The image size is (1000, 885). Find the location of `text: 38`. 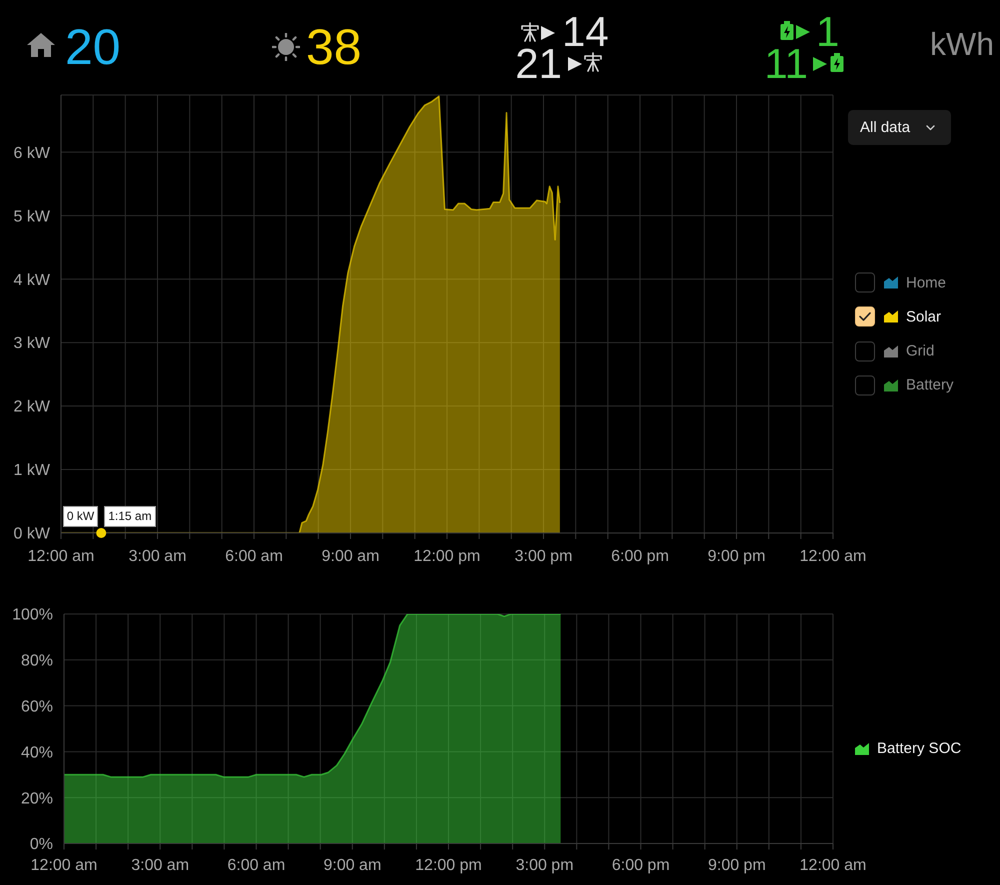

text: 38 is located at coordinates (334, 47).